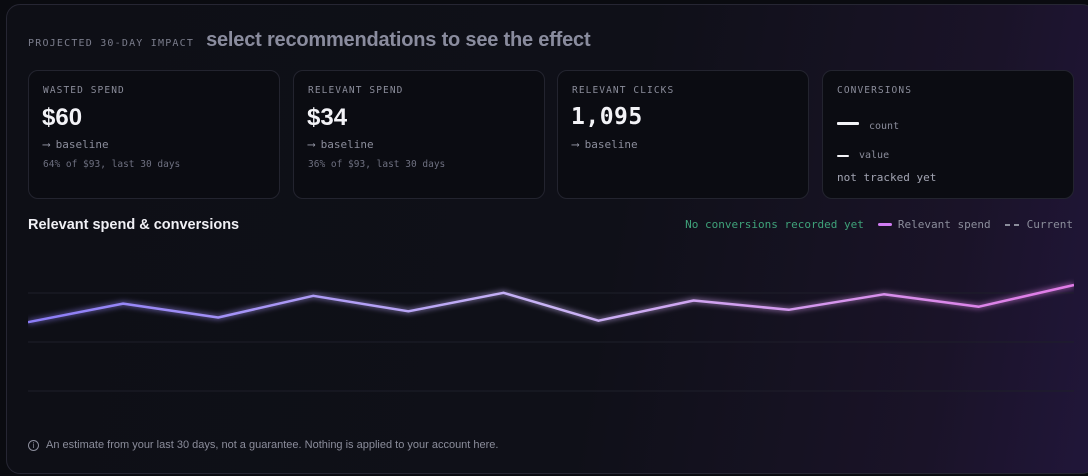 The image size is (1088, 476). What do you see at coordinates (944, 224) in the screenshot?
I see `legend-label-relevant: Relevant spend` at bounding box center [944, 224].